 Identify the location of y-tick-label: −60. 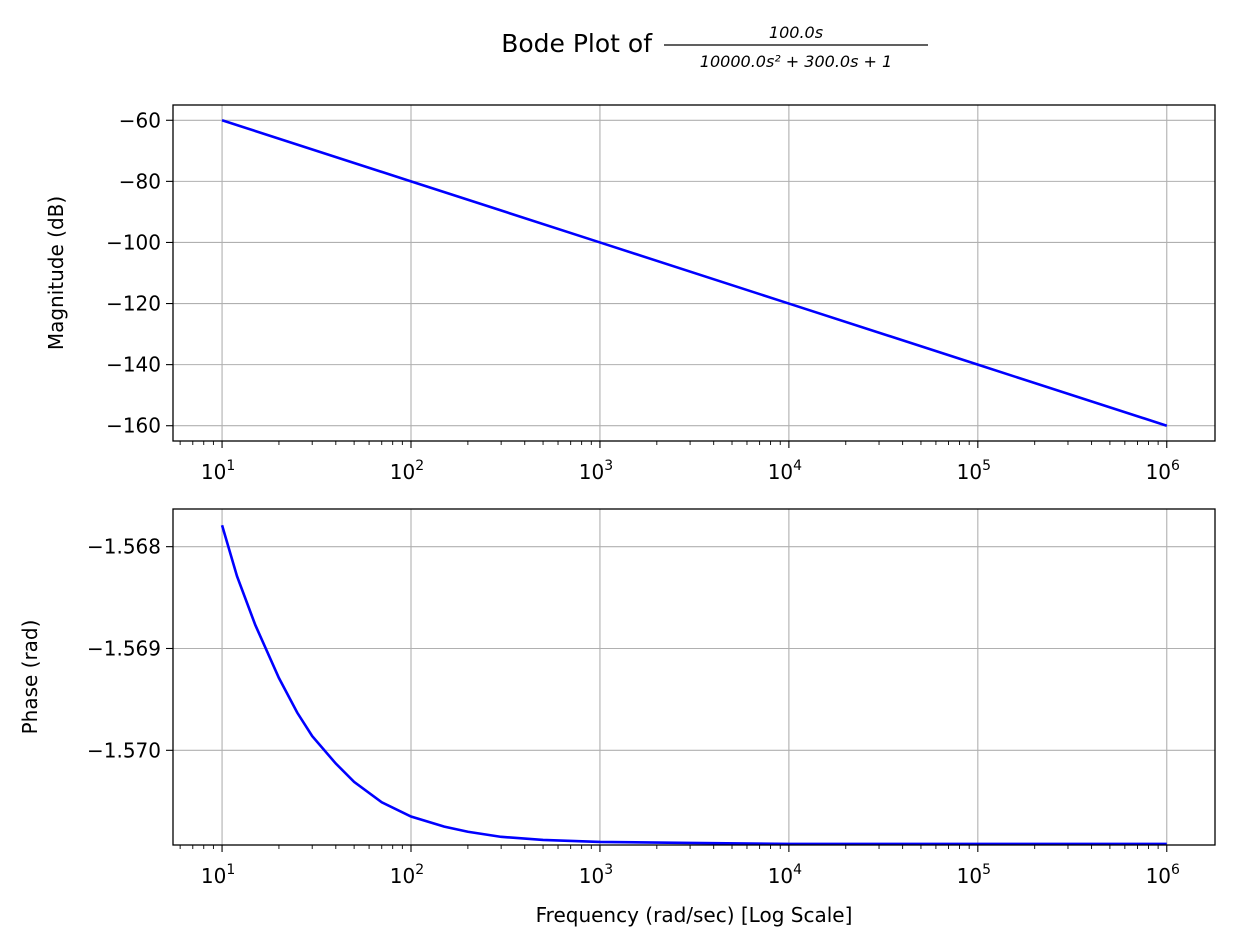
(140, 120).